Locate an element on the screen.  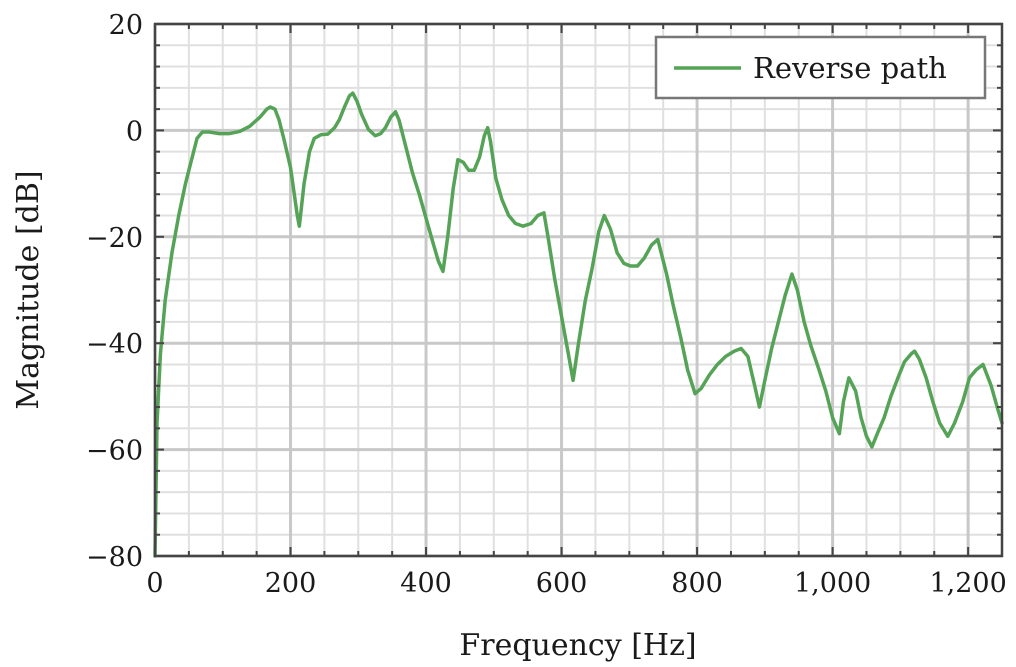
x-tick-label: 200 is located at coordinates (291, 583).